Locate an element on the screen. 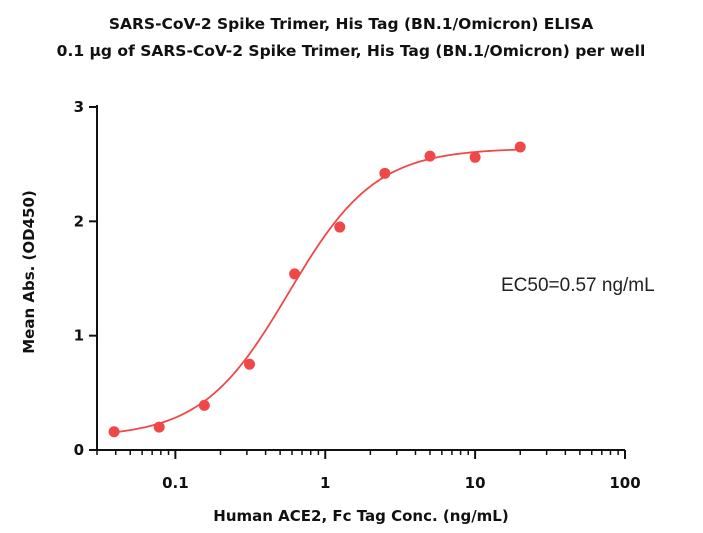 The height and width of the screenshot is (533, 703). ec50-annotation: EC50=0.57 ng/mL is located at coordinates (578, 285).